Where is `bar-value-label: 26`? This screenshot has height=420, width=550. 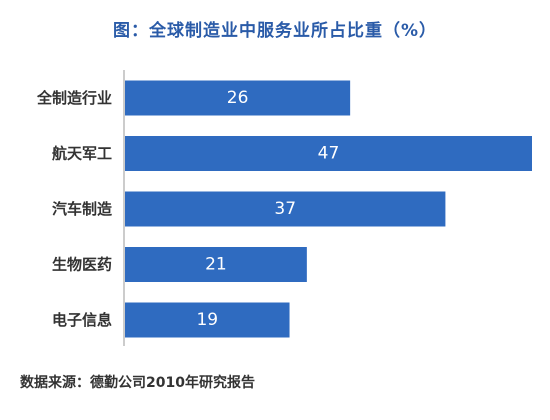
bar-value-label: 26 is located at coordinates (238, 98).